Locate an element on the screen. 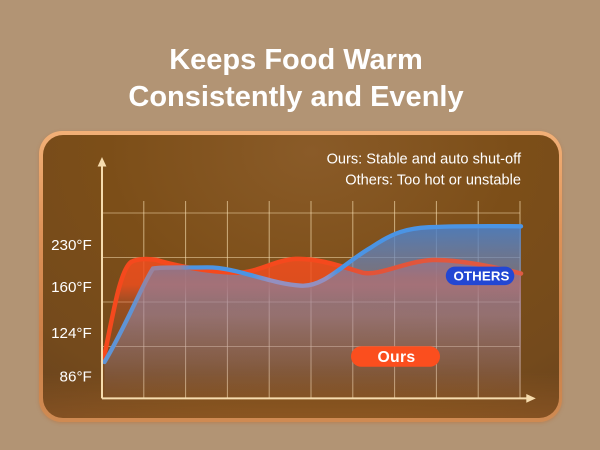  svg-text: Ours: Stable and auto shut-off is located at coordinates (424, 160).